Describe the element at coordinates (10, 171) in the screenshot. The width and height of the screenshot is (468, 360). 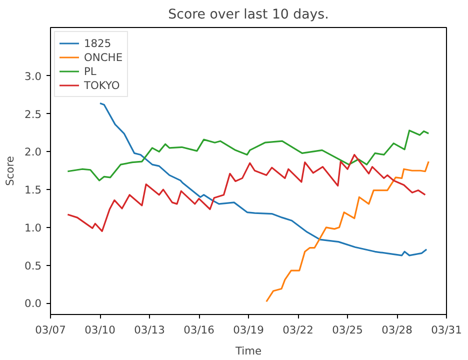
I see `y-axis-title: Score` at that location.